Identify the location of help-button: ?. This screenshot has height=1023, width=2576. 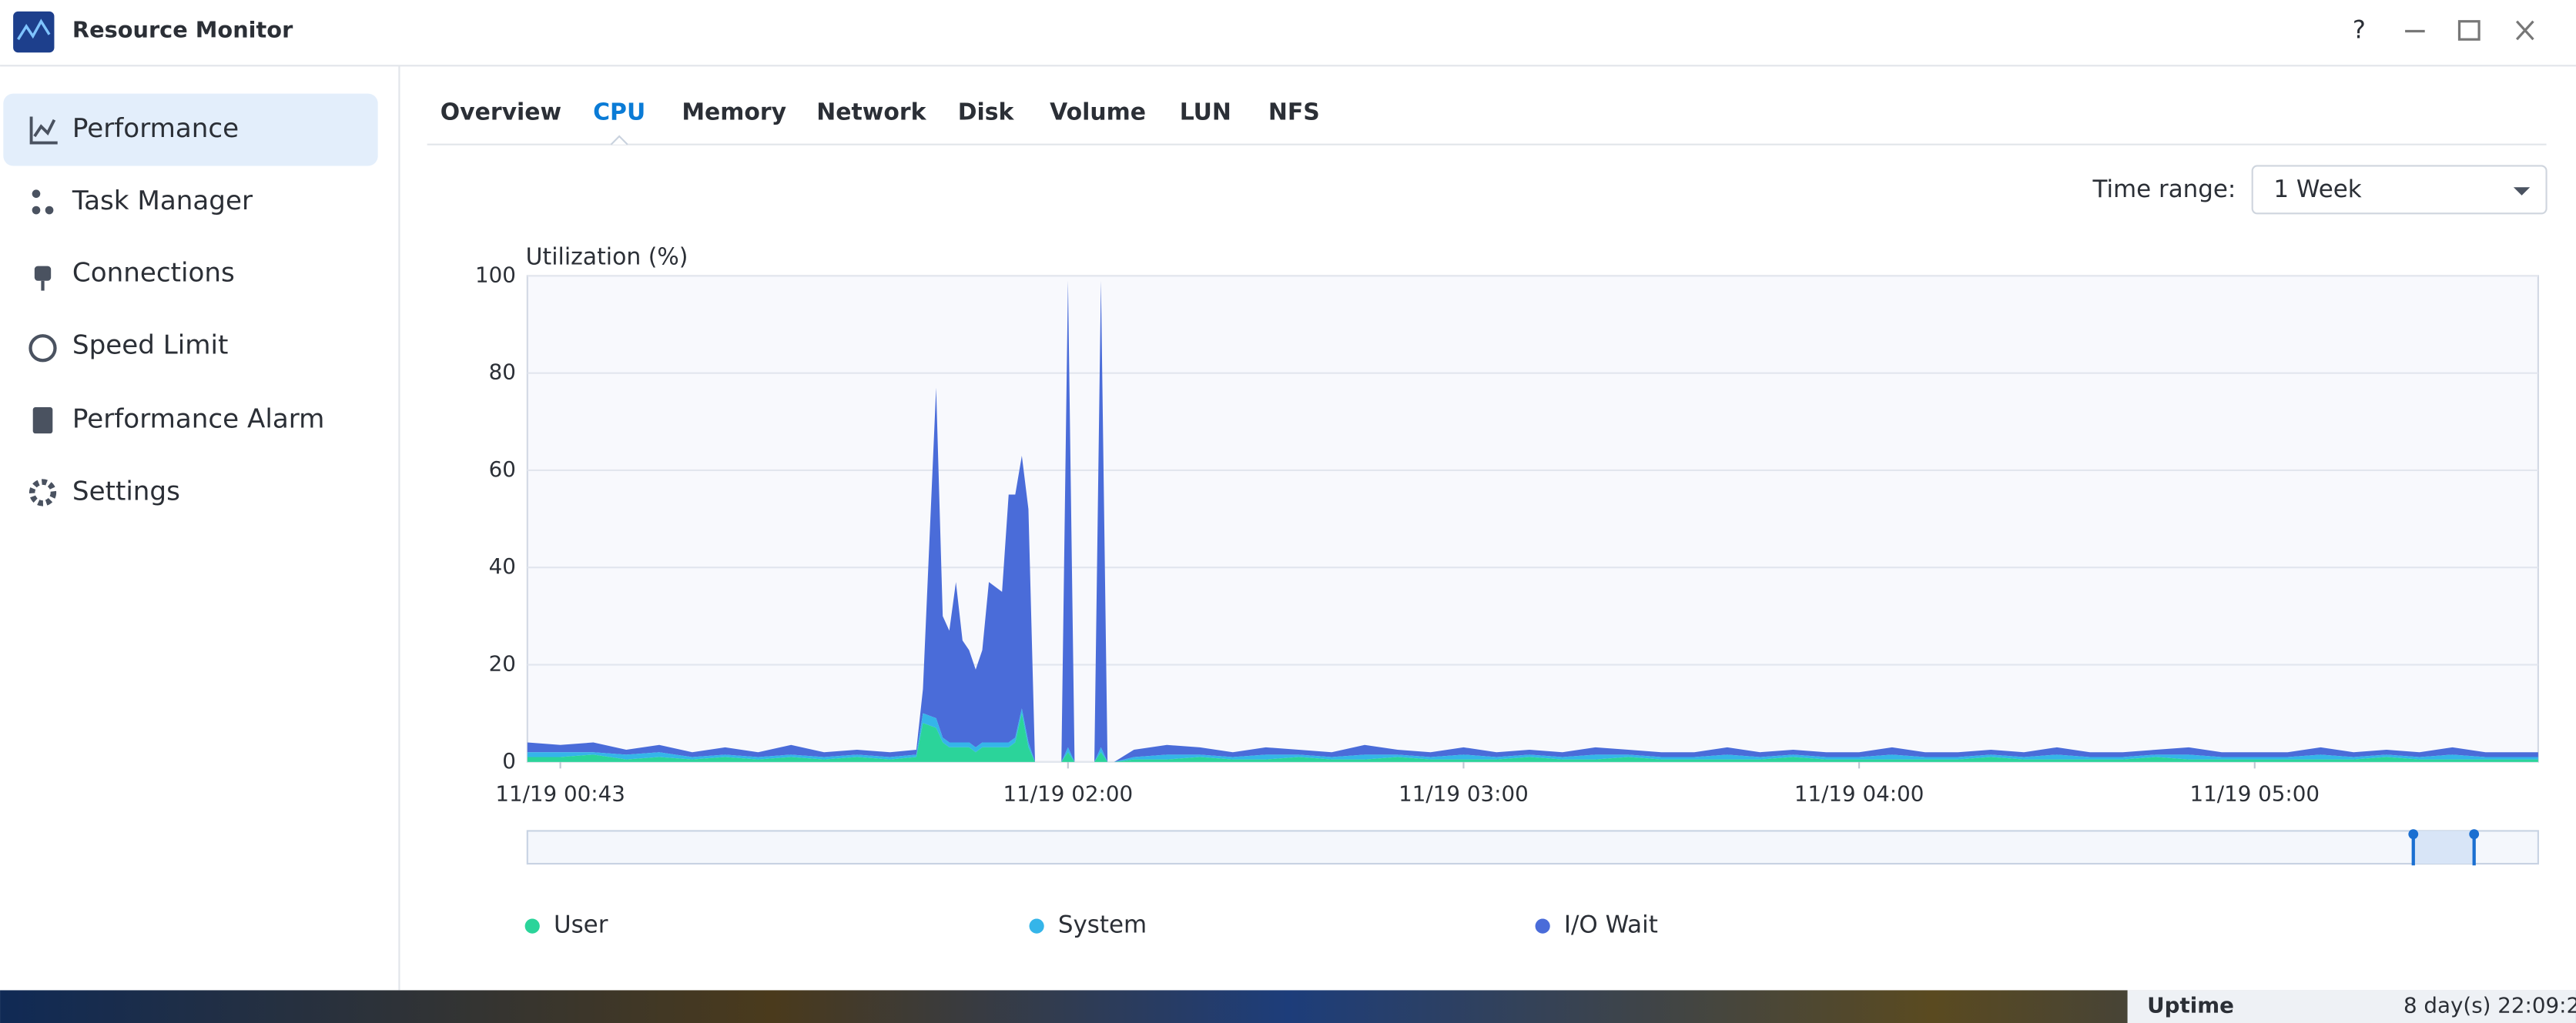
(2360, 30).